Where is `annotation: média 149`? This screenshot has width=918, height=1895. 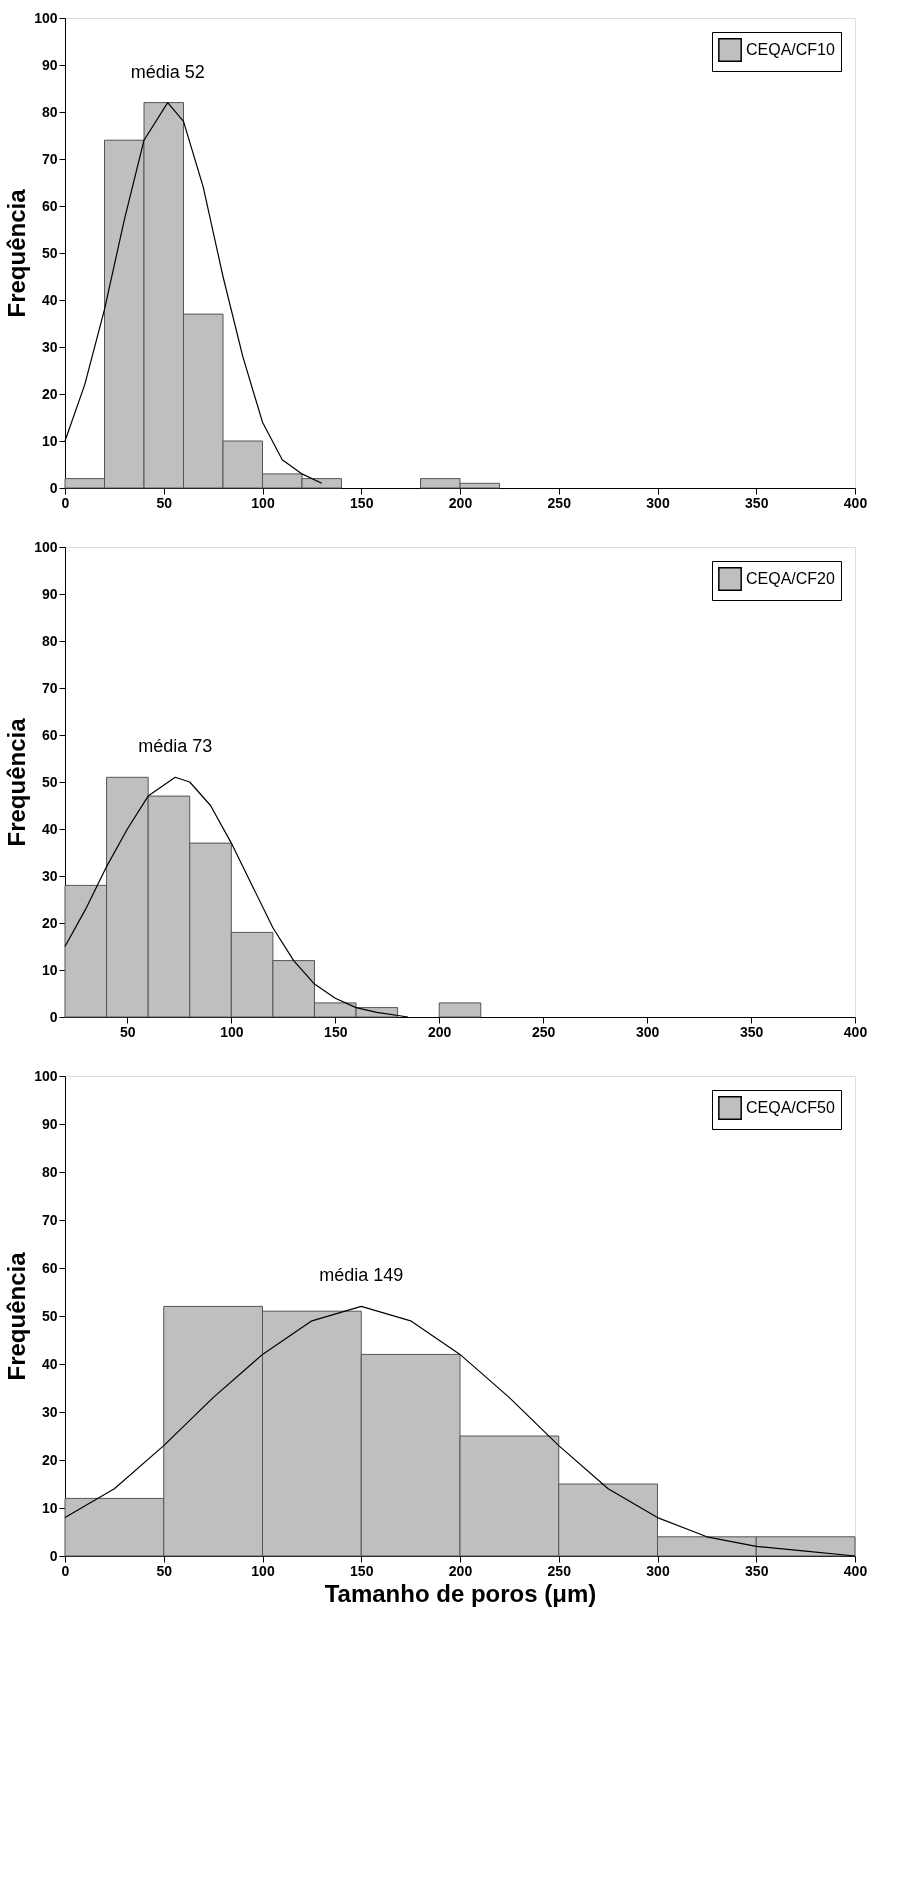 annotation: média 149 is located at coordinates (361, 1275).